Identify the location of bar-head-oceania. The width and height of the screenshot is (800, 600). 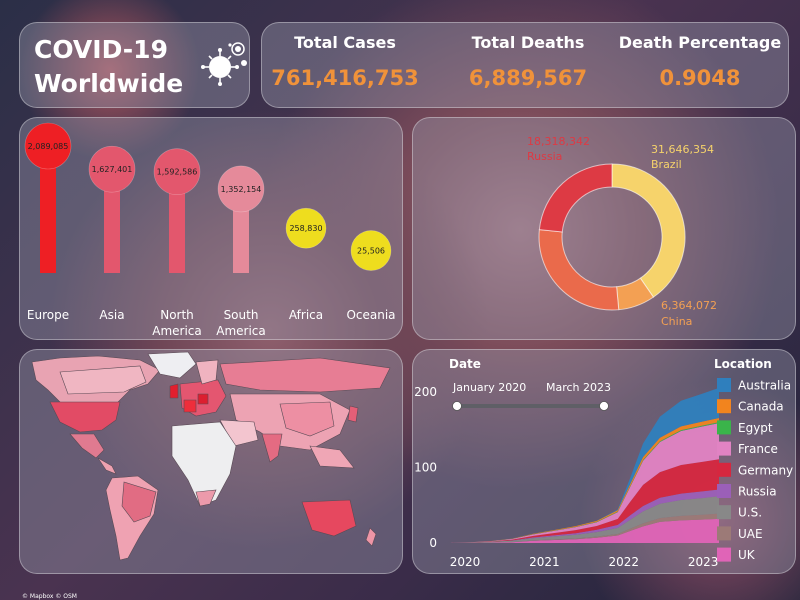
(371, 250).